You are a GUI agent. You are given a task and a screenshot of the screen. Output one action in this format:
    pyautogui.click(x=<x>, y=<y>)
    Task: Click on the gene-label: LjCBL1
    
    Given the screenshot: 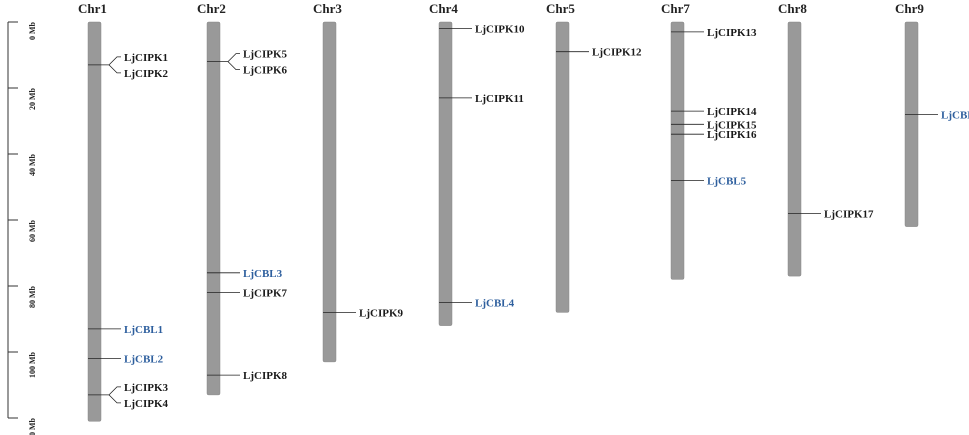 What is the action you would take?
    pyautogui.click(x=143, y=330)
    